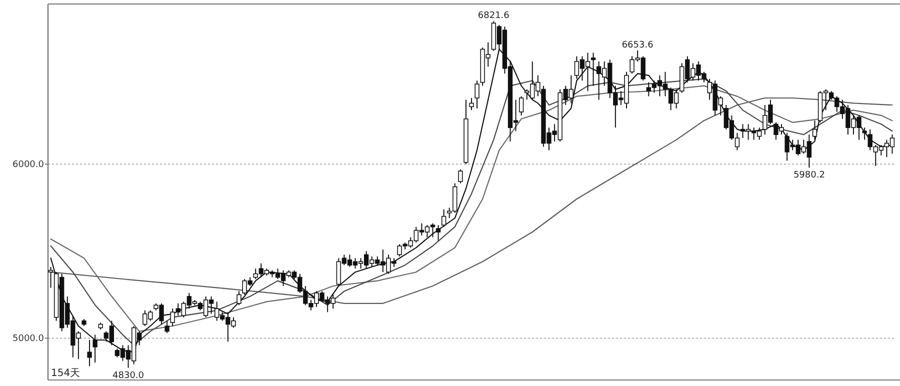  What do you see at coordinates (128, 375) in the screenshot?
I see `annotation: 4830.0` at bounding box center [128, 375].